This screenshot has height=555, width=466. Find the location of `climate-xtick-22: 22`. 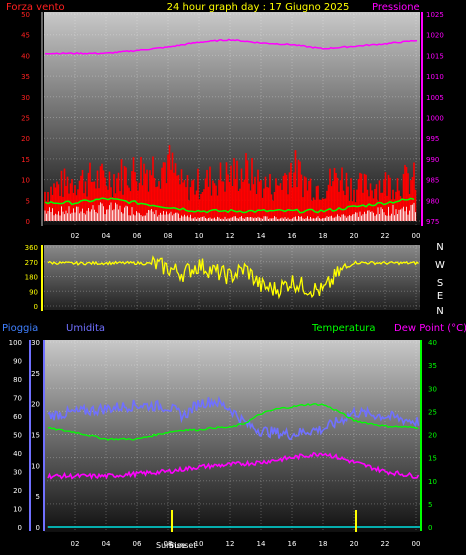

climate-xtick-22: 22 is located at coordinates (385, 544).